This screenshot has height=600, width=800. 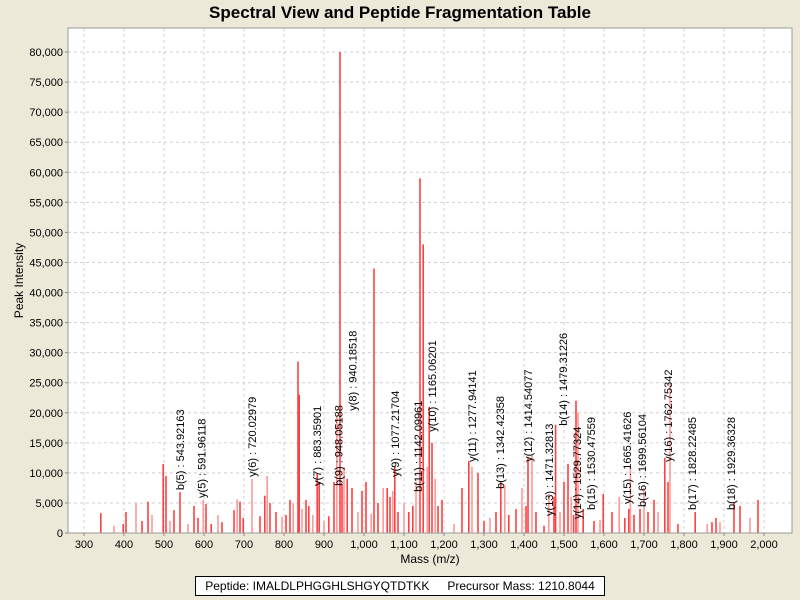 What do you see at coordinates (204, 545) in the screenshot?
I see `x-tick-label: 600` at bounding box center [204, 545].